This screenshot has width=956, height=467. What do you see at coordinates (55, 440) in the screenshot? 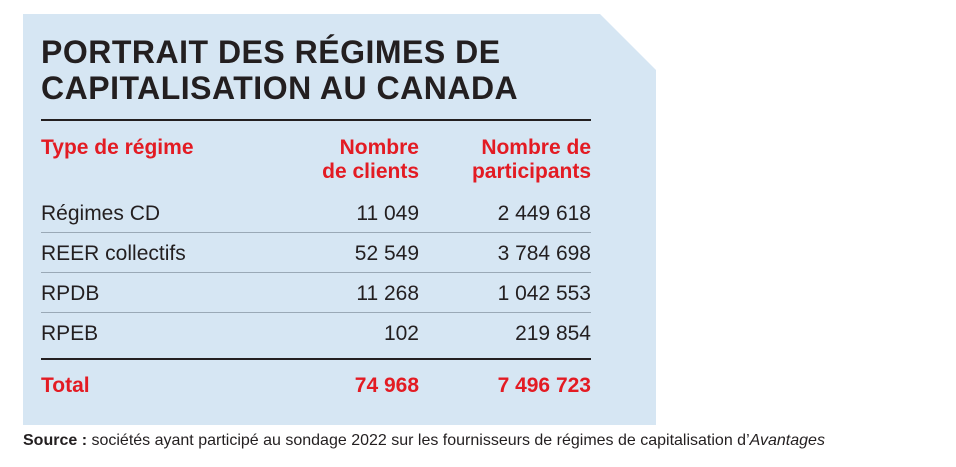
I see `source-label: Source :` at bounding box center [55, 440].